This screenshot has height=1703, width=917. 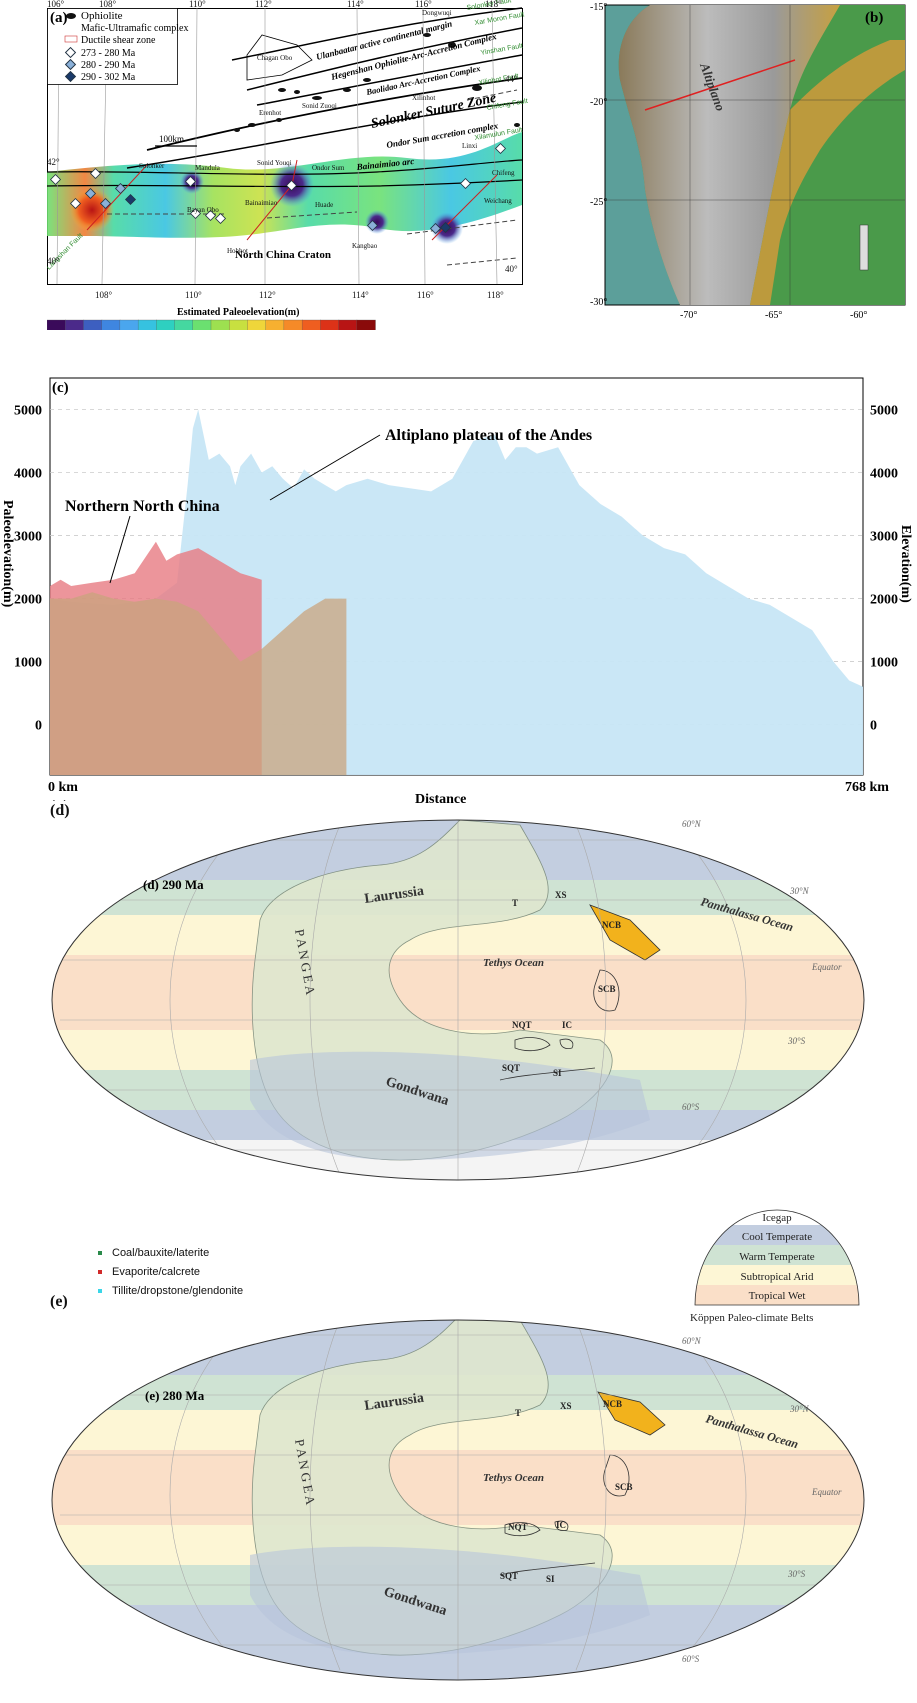 I want to click on lat-tick: -20°, so click(x=598, y=102).